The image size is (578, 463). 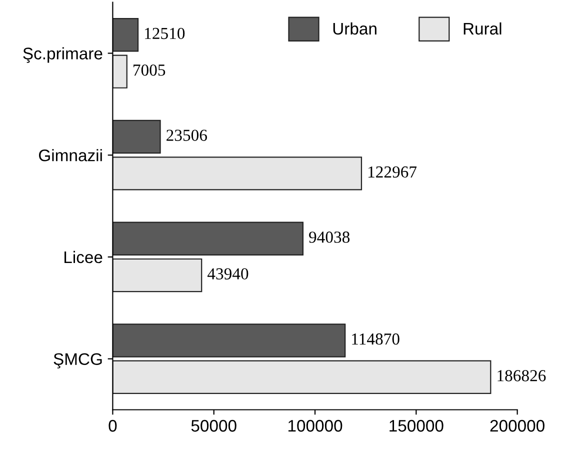 I want to click on data-label: 7005, so click(x=150, y=70).